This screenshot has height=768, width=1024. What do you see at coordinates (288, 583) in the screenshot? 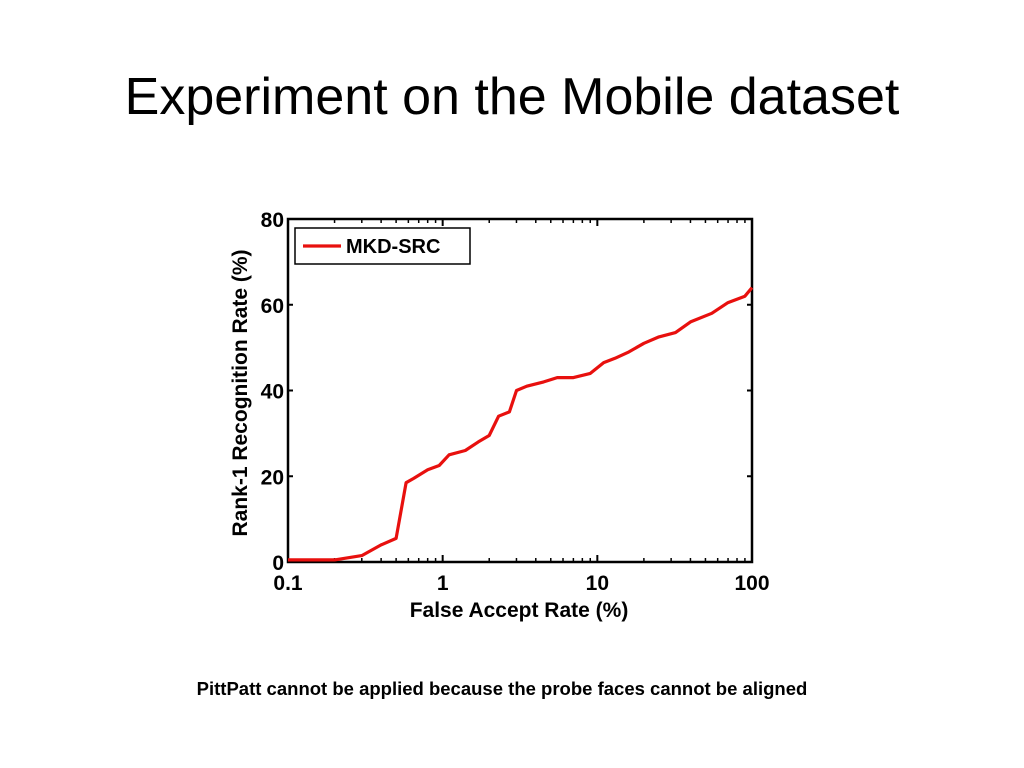
I see `x-tick-label: 0.1` at bounding box center [288, 583].